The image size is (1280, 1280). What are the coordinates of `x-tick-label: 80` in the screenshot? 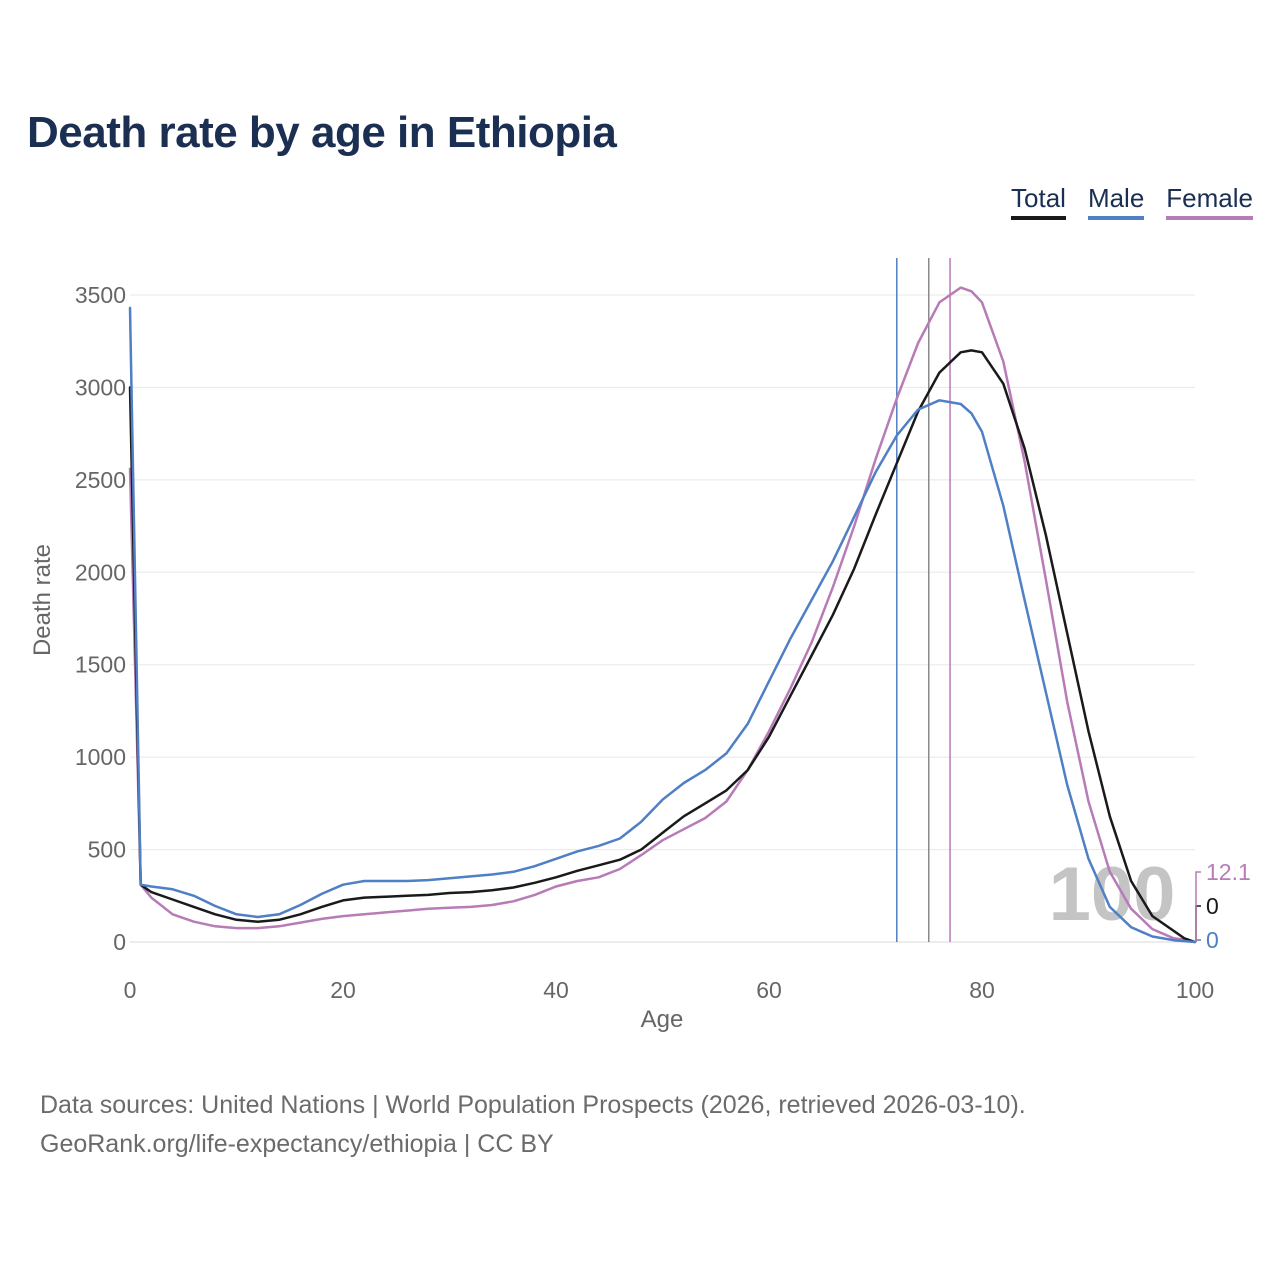 It's located at (982, 990).